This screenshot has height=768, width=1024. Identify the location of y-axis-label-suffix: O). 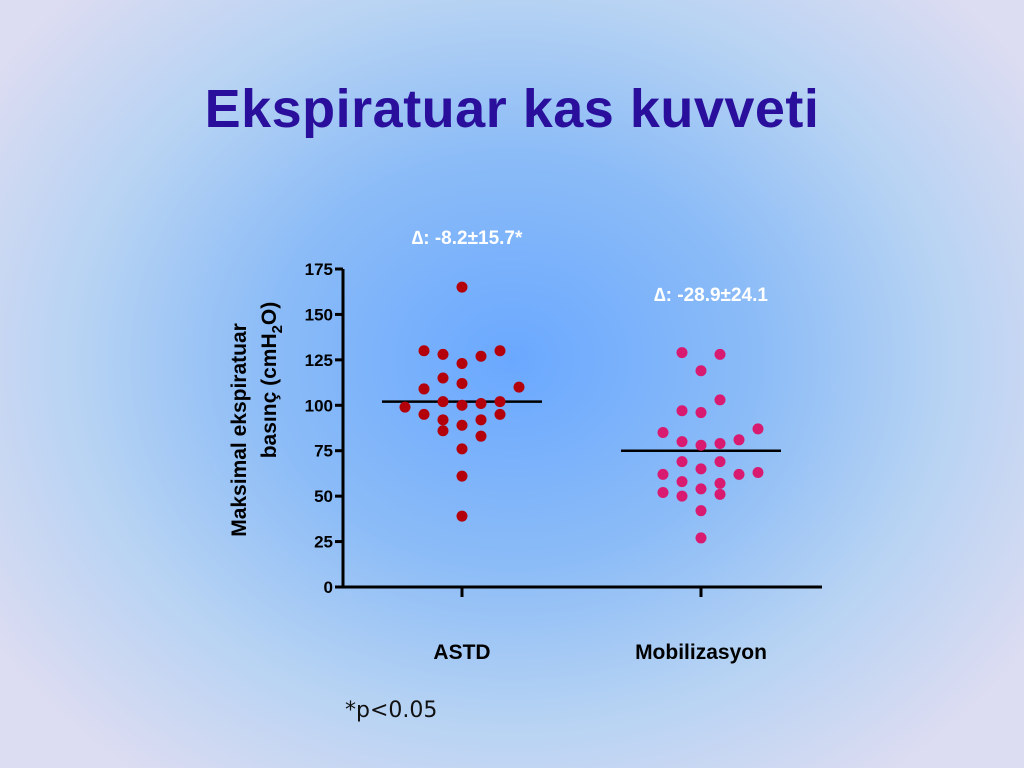
(269, 313).